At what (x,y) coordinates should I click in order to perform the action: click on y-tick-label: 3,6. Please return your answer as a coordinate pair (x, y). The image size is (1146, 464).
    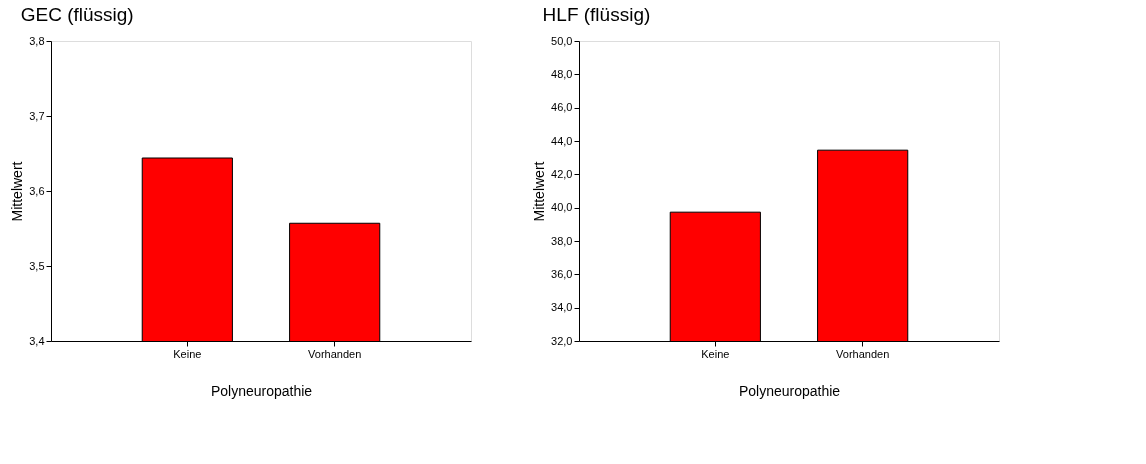
    Looking at the image, I should click on (37, 190).